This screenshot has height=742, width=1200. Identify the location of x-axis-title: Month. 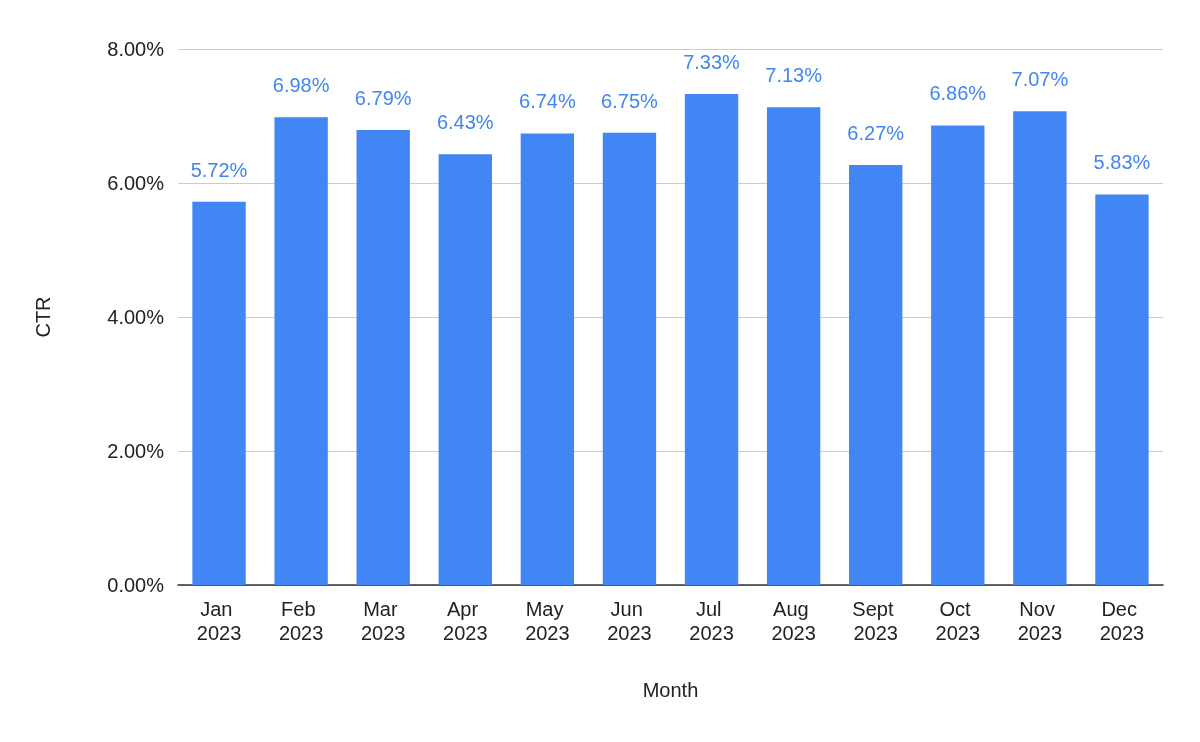
(670, 690).